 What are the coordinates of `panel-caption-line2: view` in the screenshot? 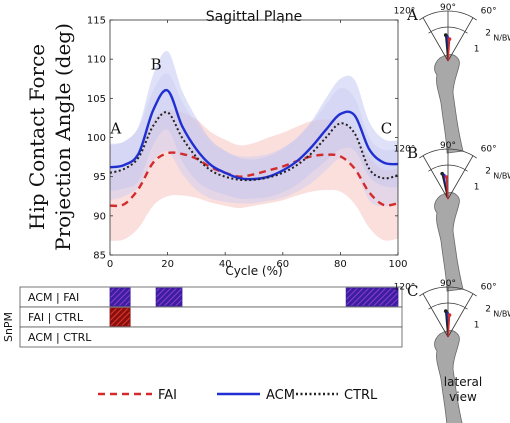 It's located at (463, 397).